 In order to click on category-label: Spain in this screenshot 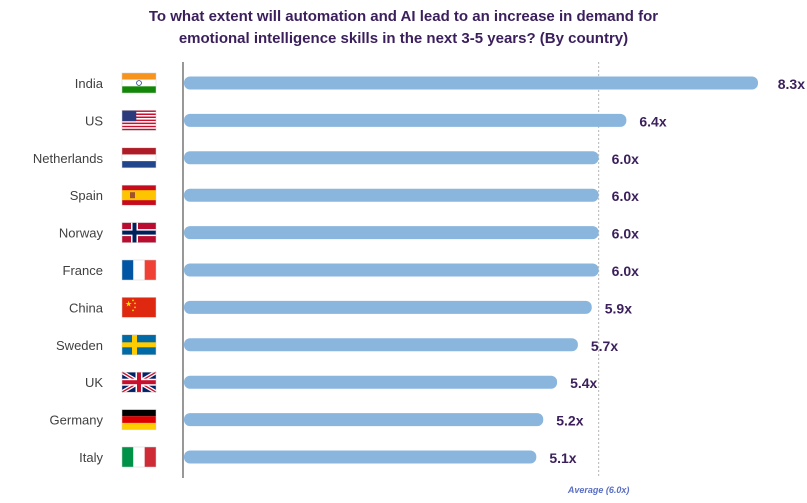, I will do `click(86, 195)`.